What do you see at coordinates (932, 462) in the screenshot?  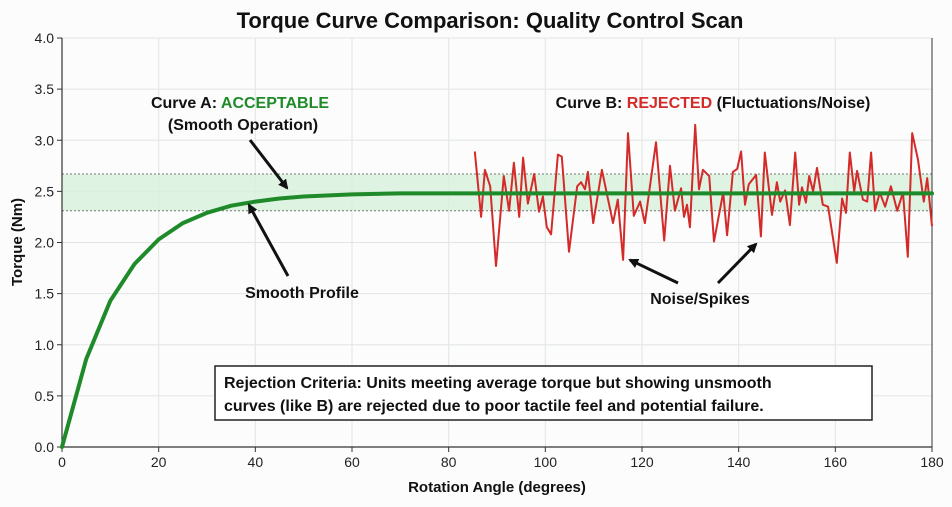 I see `x-tick-label: 180` at bounding box center [932, 462].